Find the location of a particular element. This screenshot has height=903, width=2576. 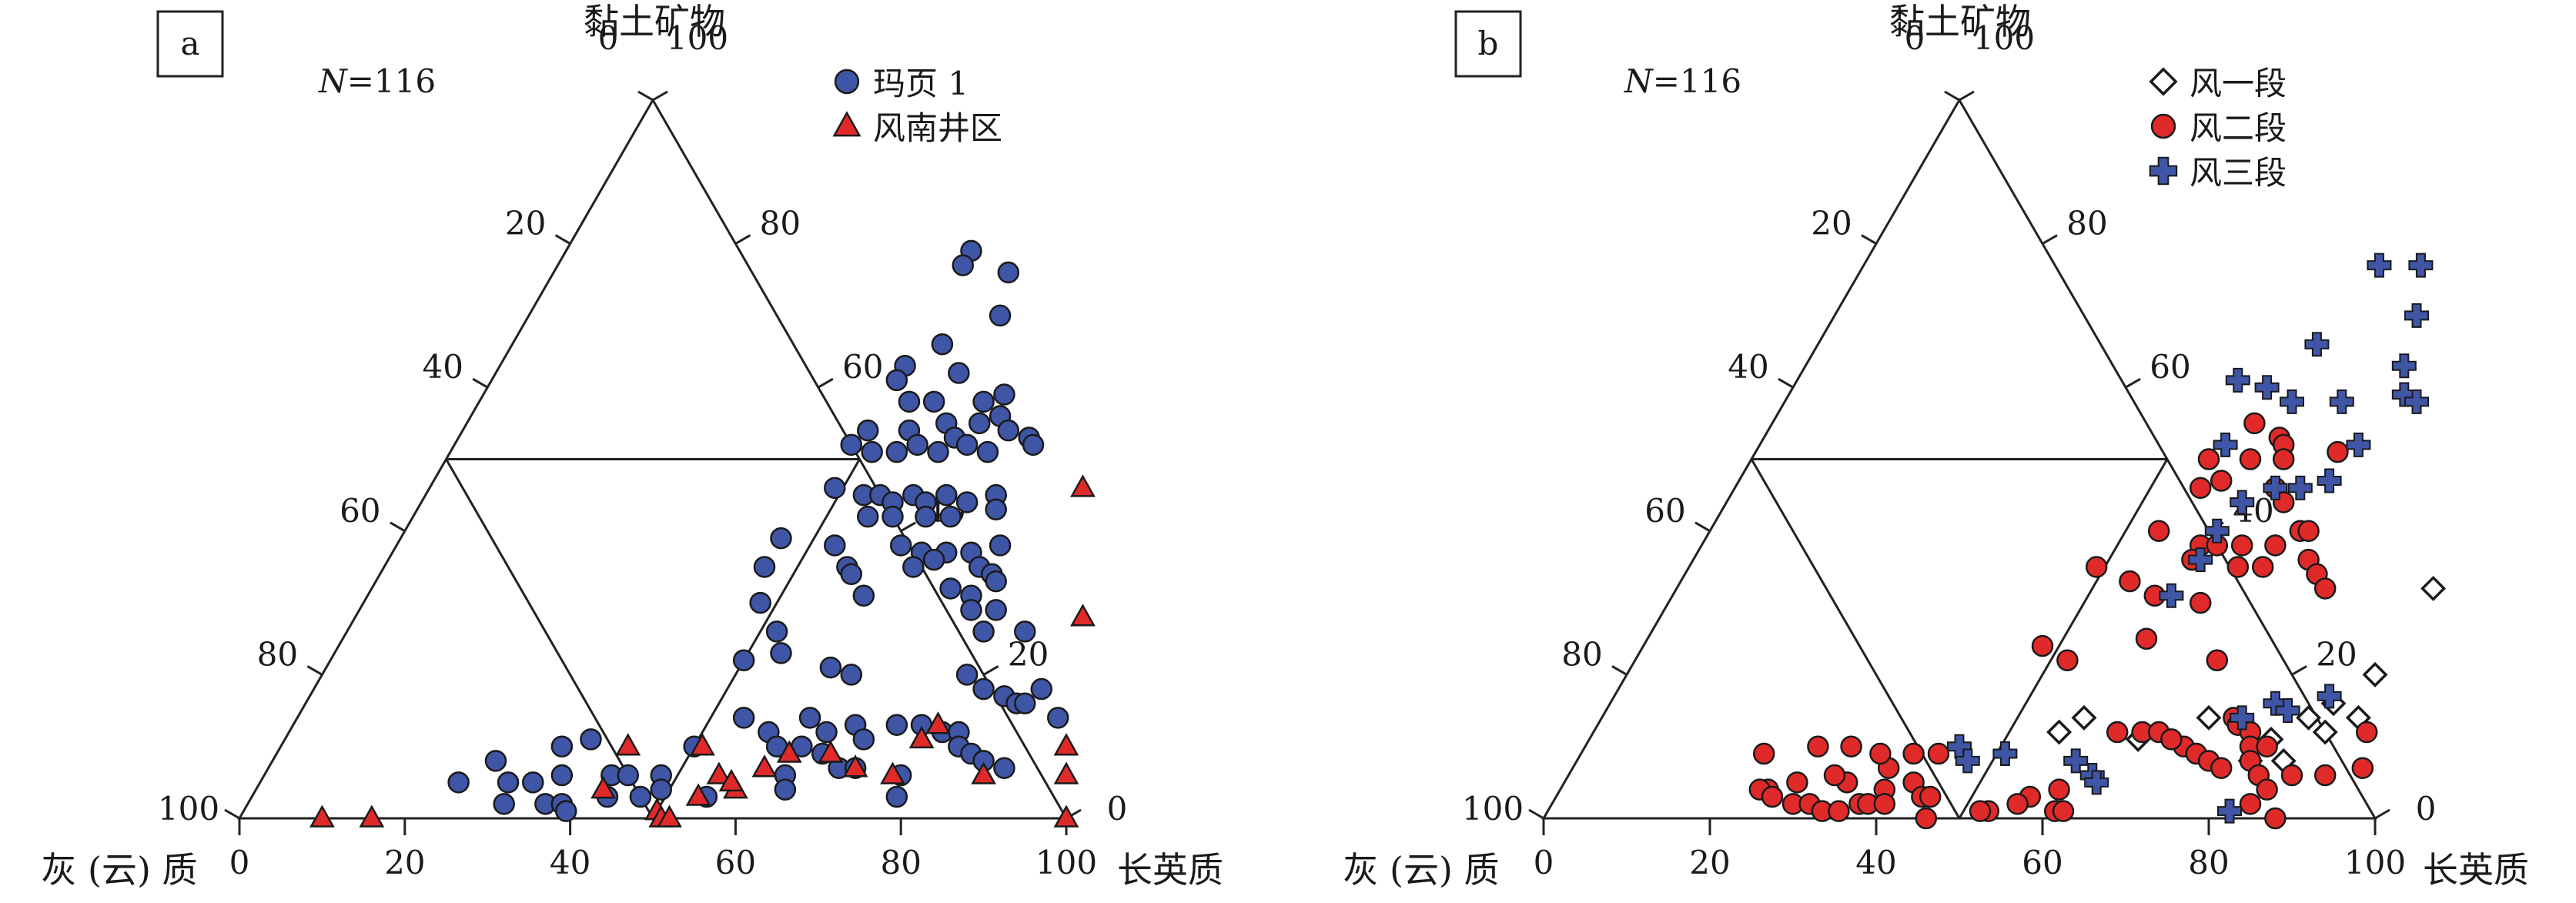

legend-label: 风二段 is located at coordinates (2238, 128).